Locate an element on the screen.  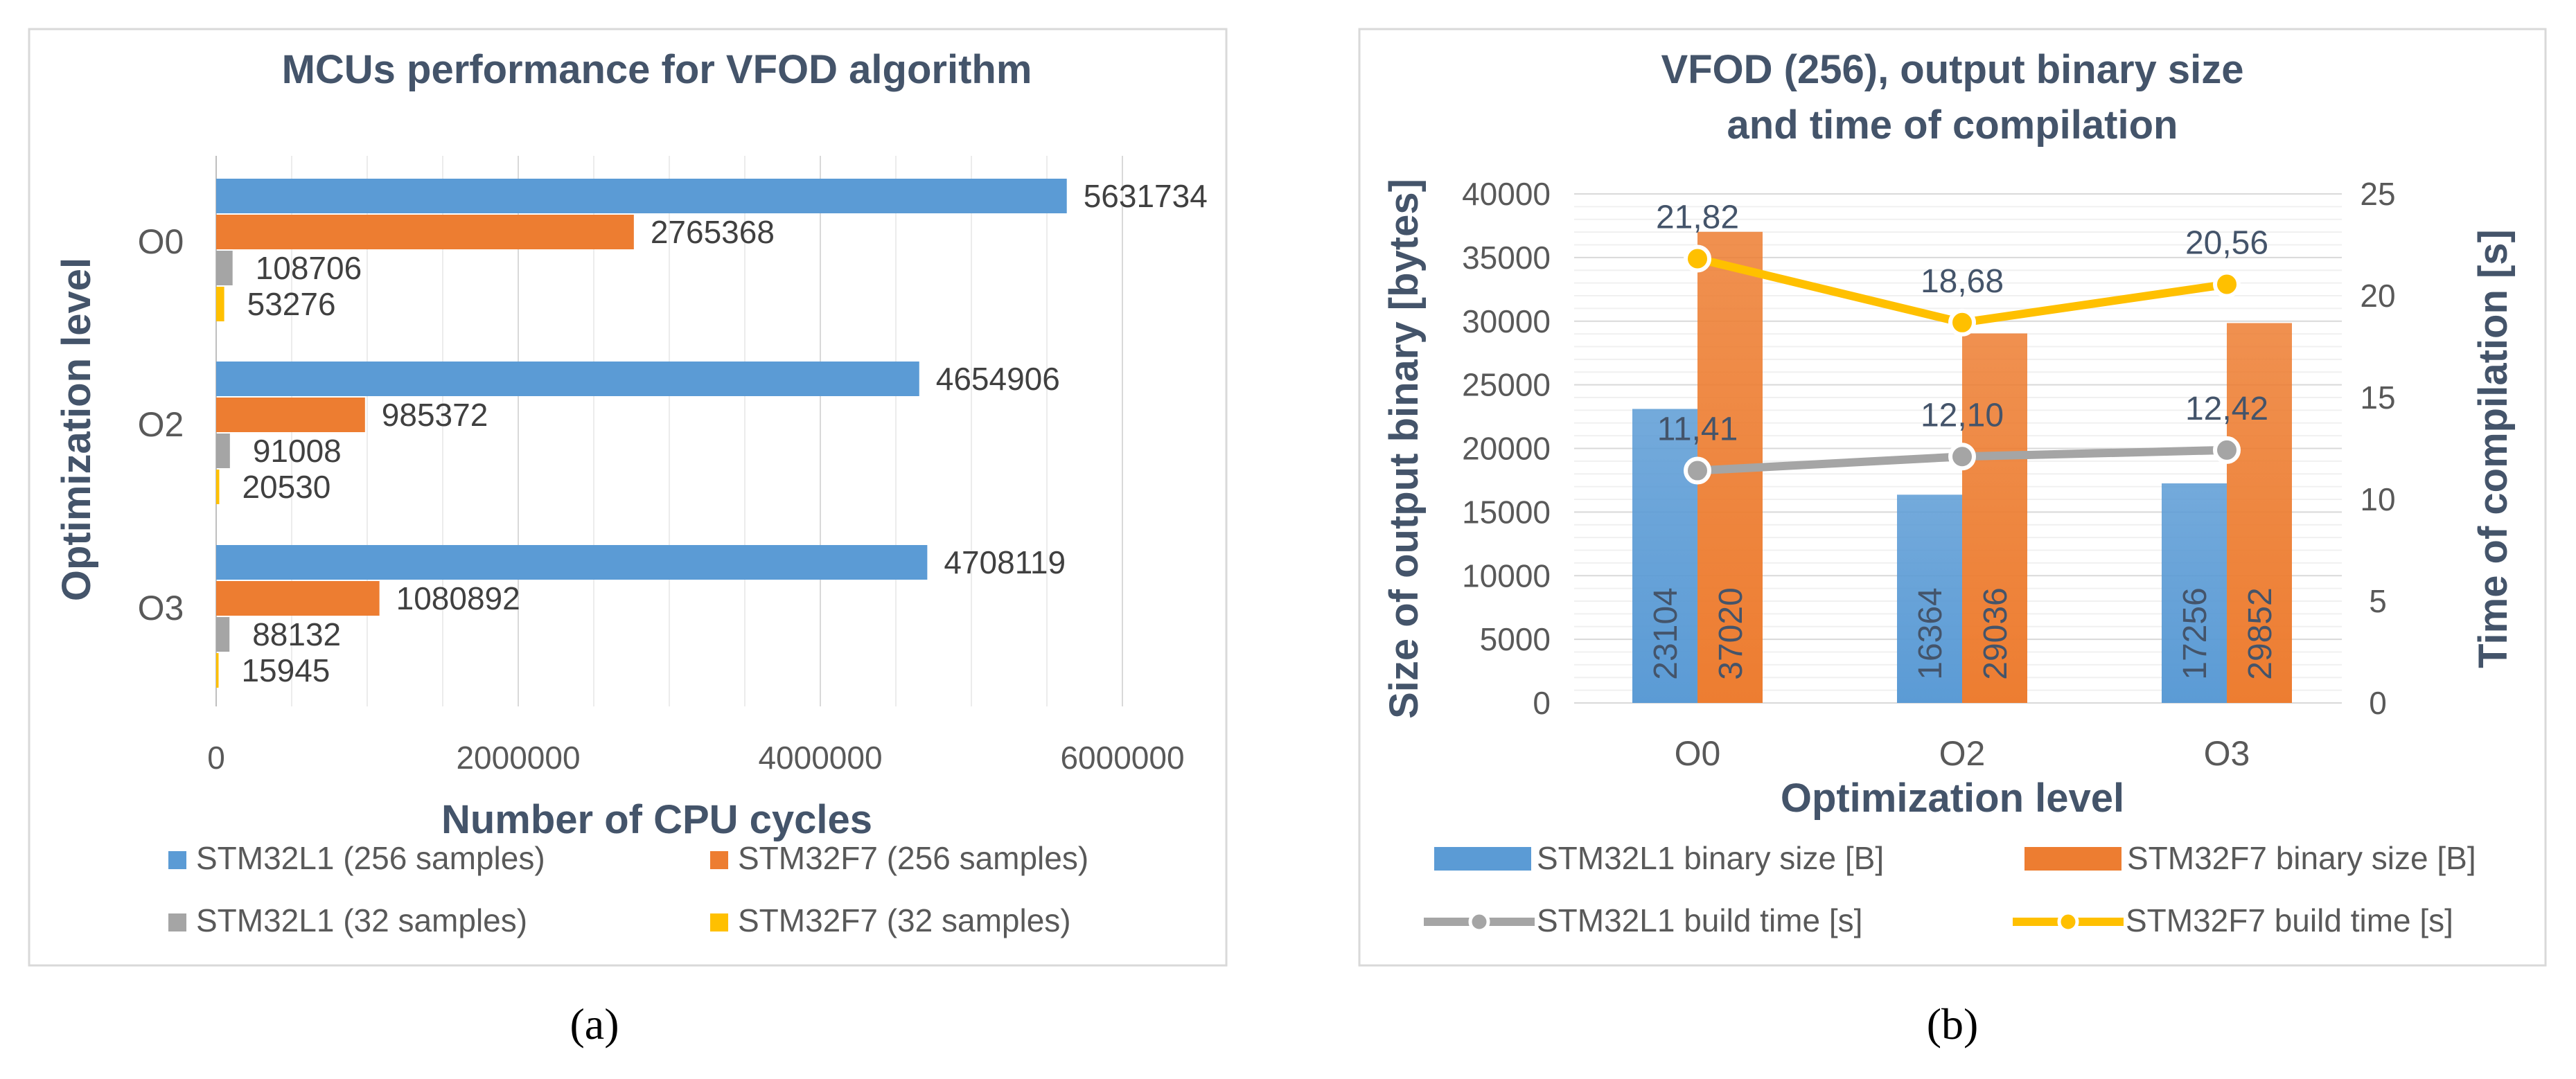
chart-b-y-tick-label: 15000 is located at coordinates (1507, 512).